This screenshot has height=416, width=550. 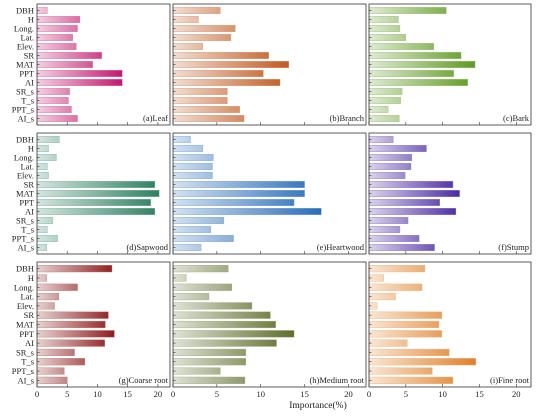 I want to click on bar-a-leaf-t-s: T_s: 5.2, so click(x=52, y=100).